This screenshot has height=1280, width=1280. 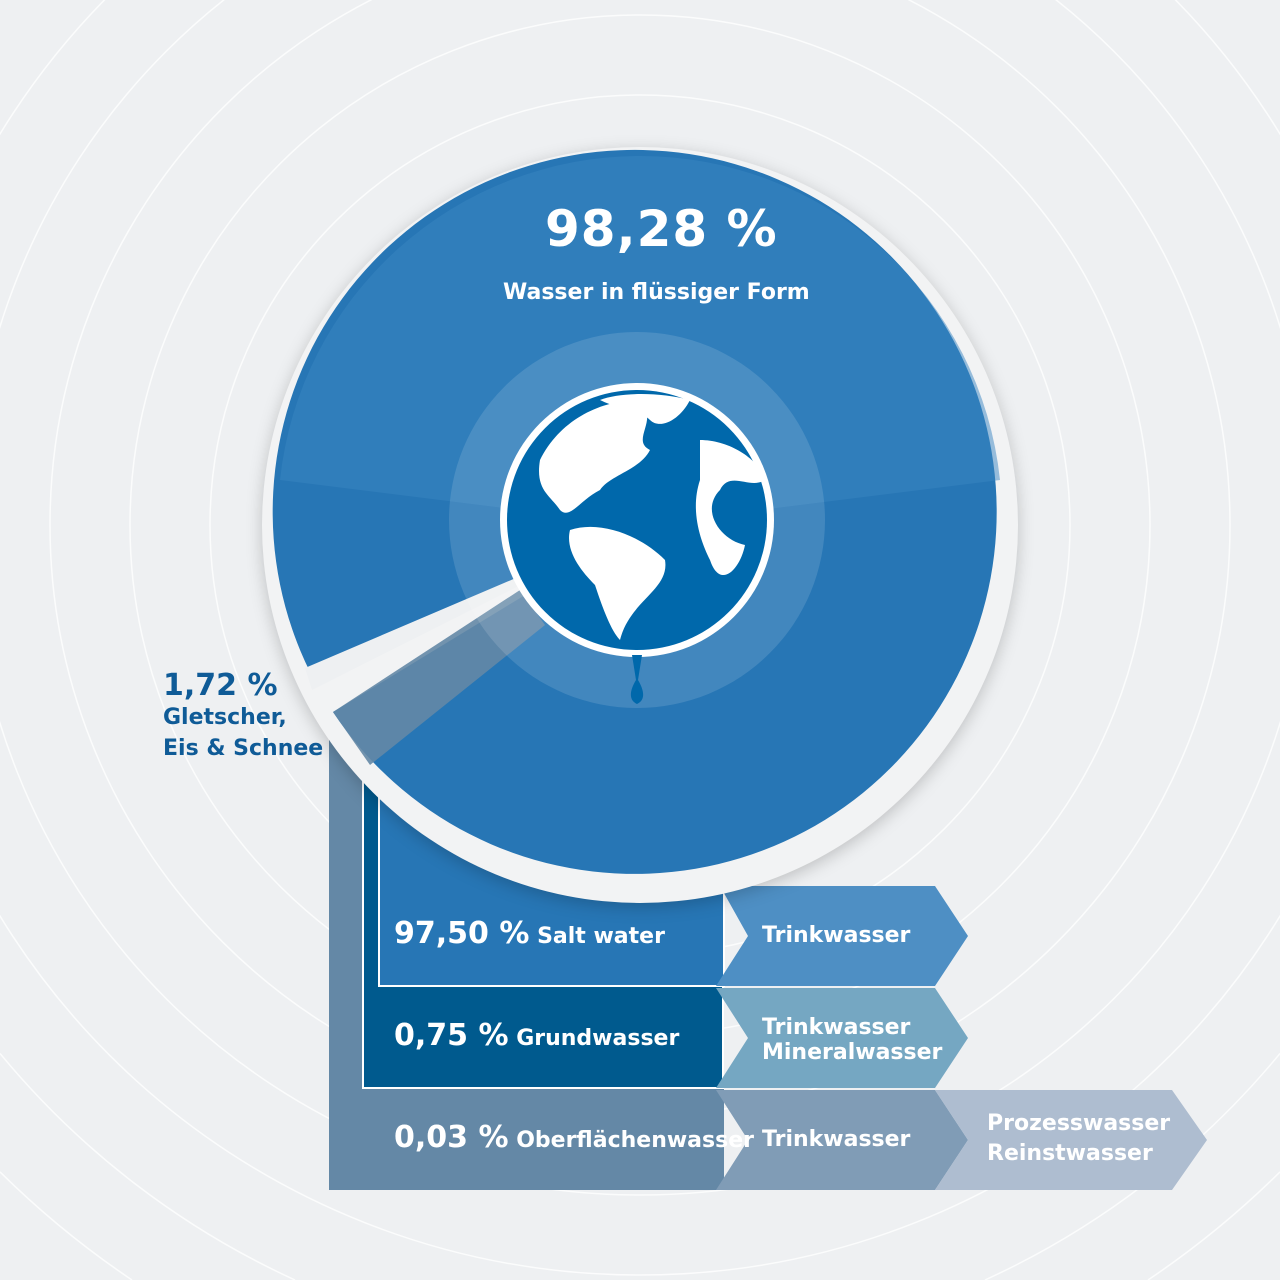 I want to click on chevron-row1, so click(x=842, y=936).